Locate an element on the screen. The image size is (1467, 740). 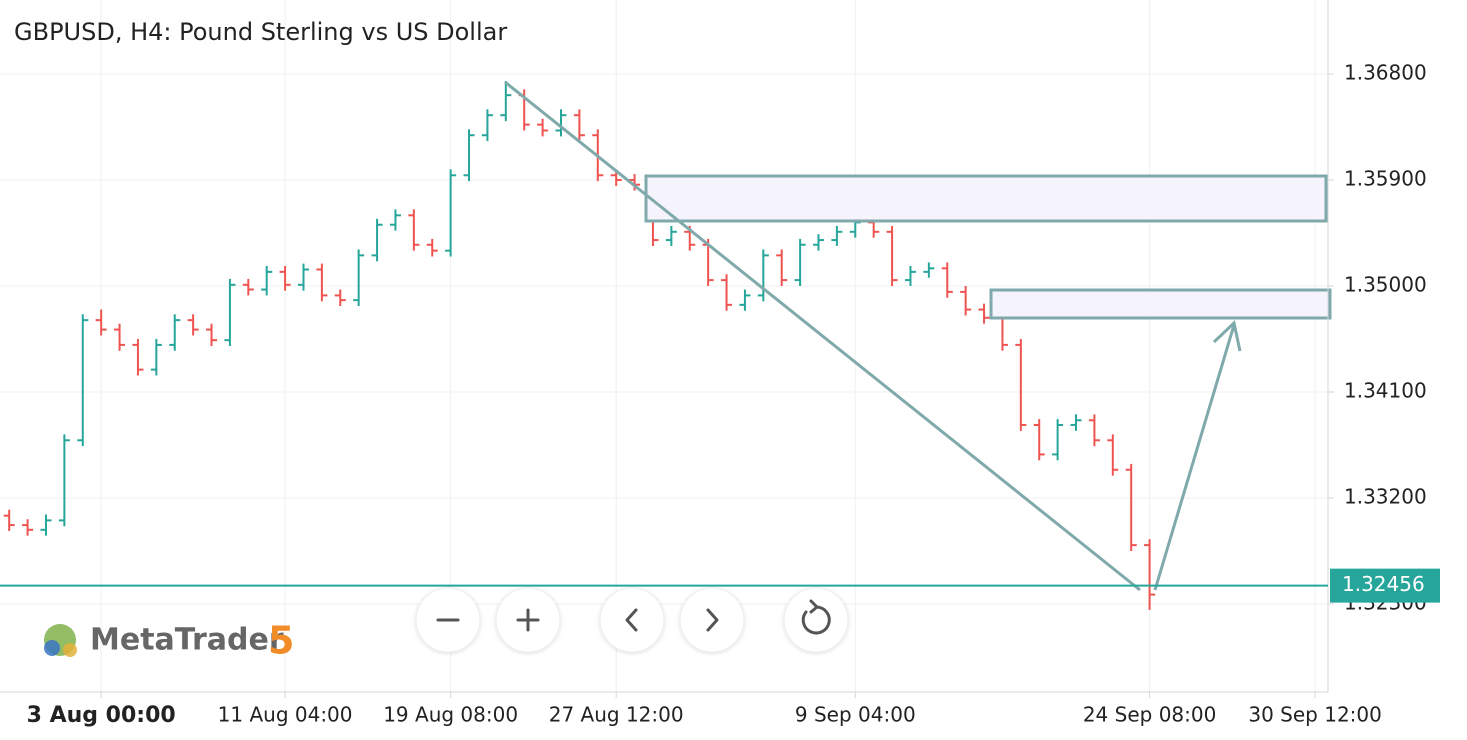
x-tick-label: 19 Aug 08:00 is located at coordinates (450, 715).